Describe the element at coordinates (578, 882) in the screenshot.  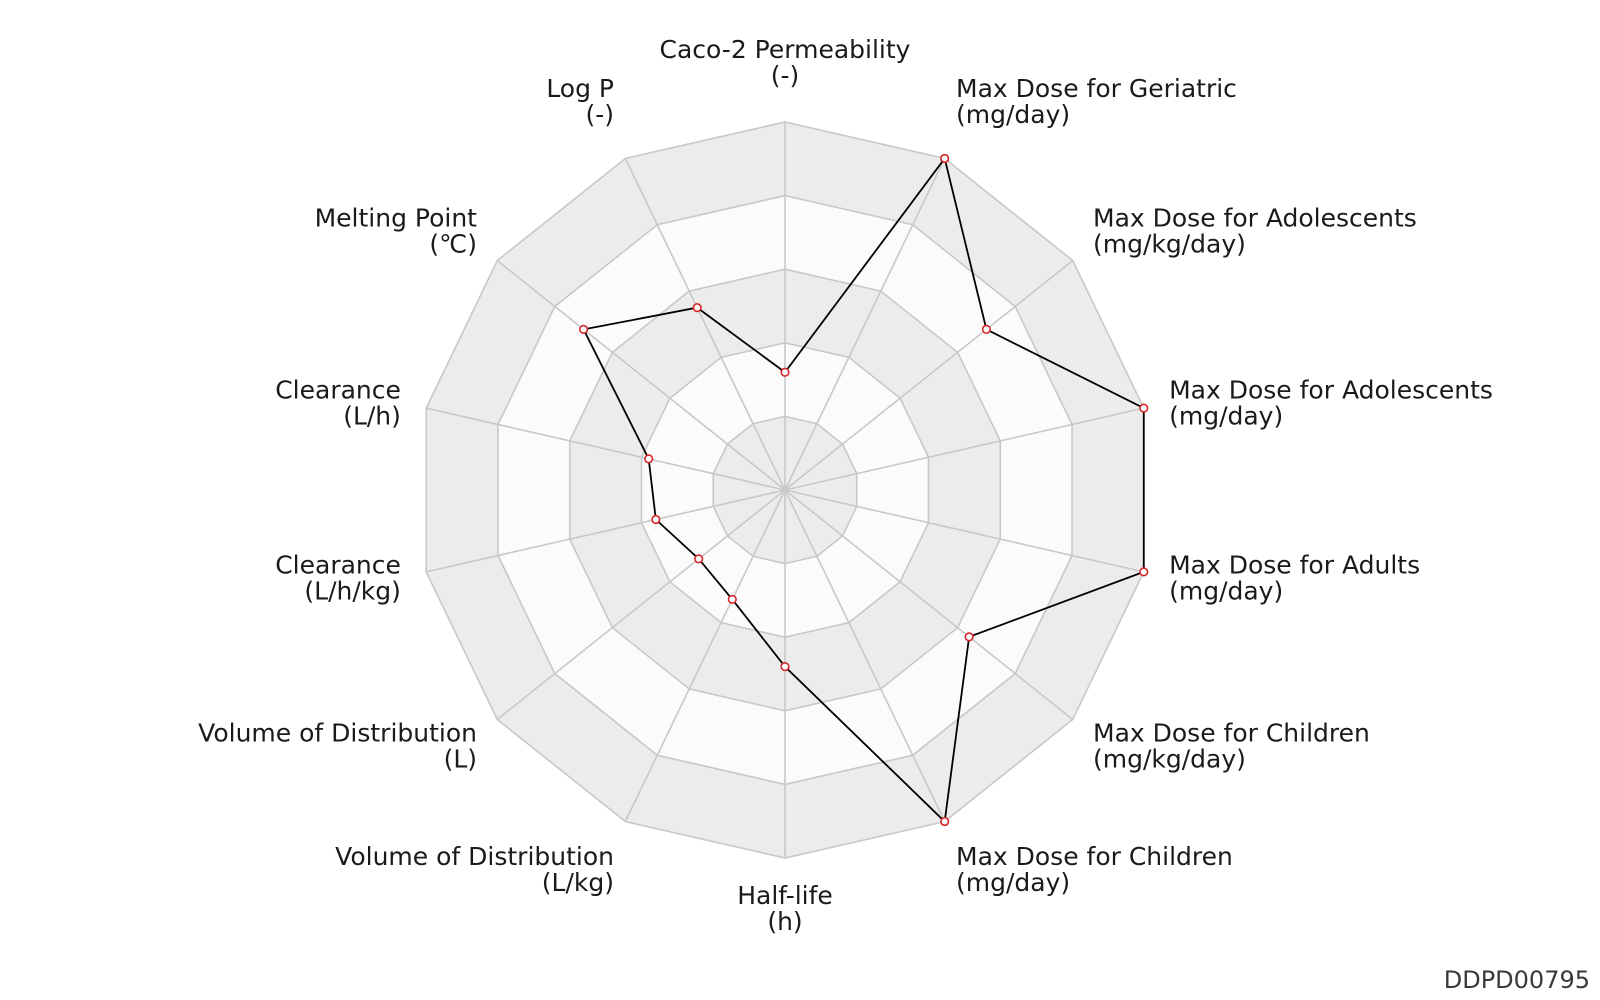
I see `axis-label-unit-8: (L/kg)` at that location.